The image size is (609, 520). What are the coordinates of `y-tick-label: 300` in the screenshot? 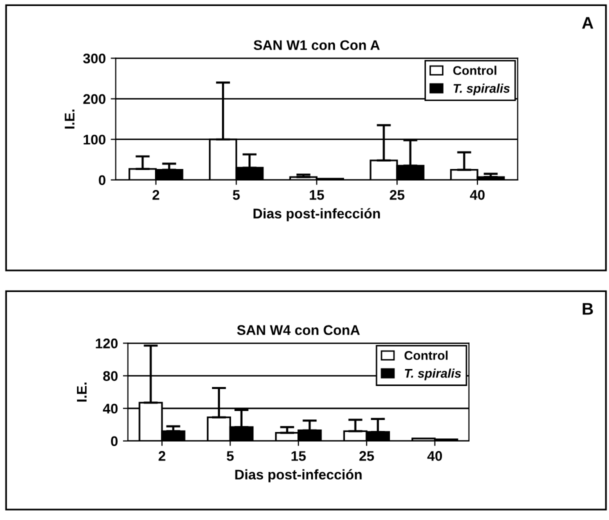 It's located at (94, 59).